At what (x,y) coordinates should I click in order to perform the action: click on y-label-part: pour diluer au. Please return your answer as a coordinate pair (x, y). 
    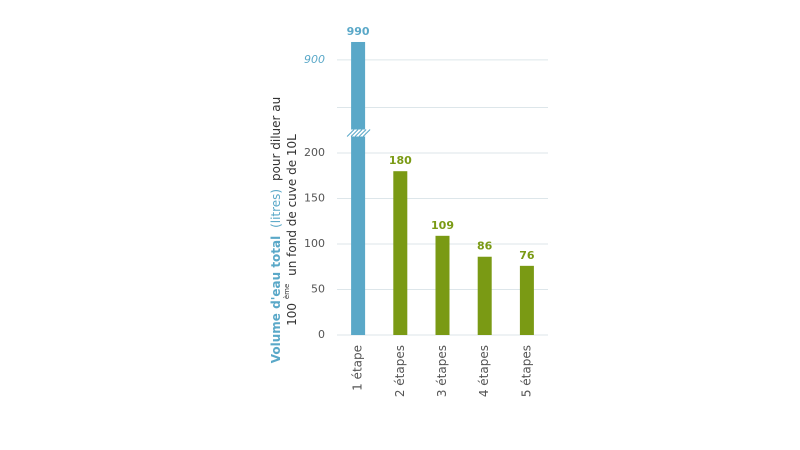
    Looking at the image, I should click on (276, 139).